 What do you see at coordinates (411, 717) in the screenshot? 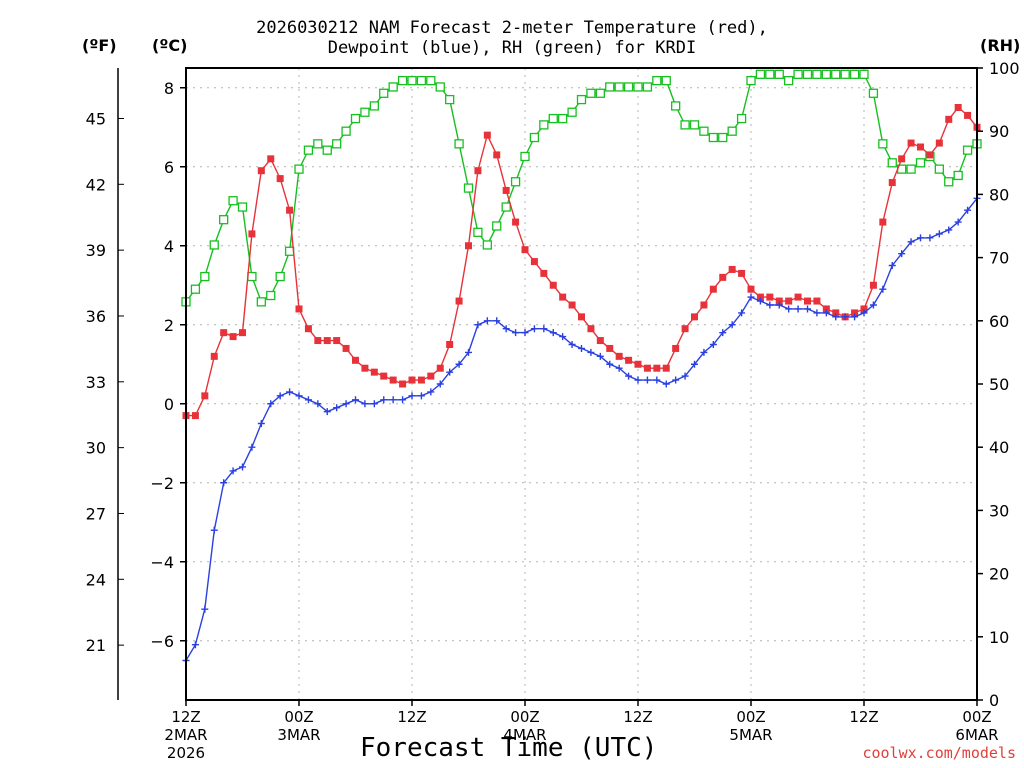
I see `x-tick-label: 12Z` at bounding box center [411, 717].